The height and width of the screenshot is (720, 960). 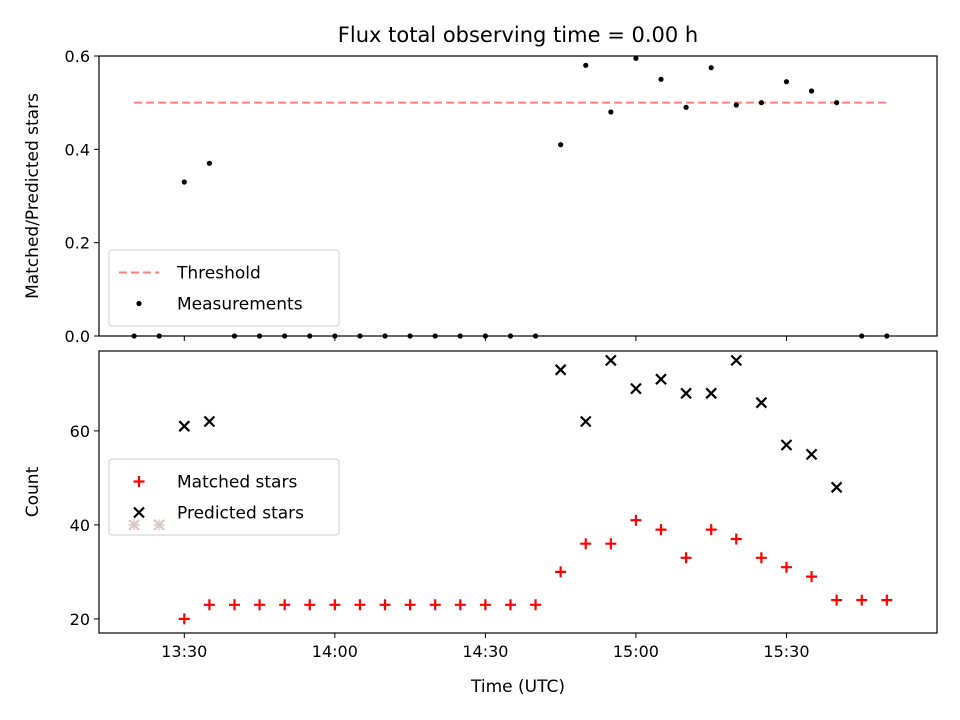 I want to click on y-axis-label: Count, so click(x=33, y=491).